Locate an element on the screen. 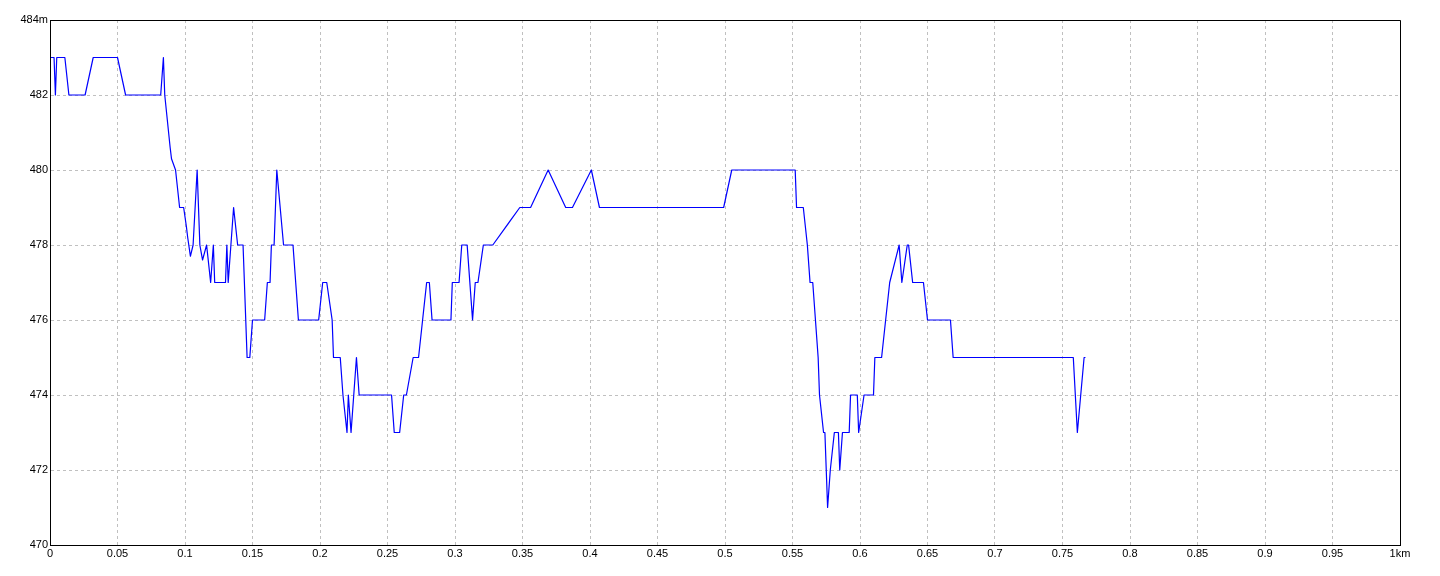  x-tick-label: 1km is located at coordinates (1400, 552).